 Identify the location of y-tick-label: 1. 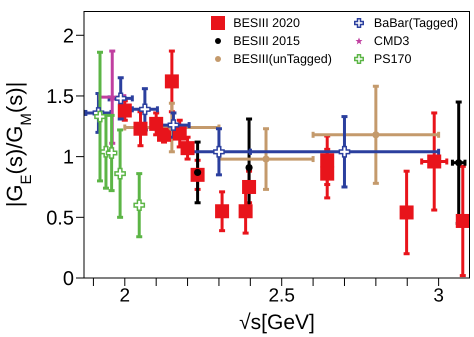
(68, 157).